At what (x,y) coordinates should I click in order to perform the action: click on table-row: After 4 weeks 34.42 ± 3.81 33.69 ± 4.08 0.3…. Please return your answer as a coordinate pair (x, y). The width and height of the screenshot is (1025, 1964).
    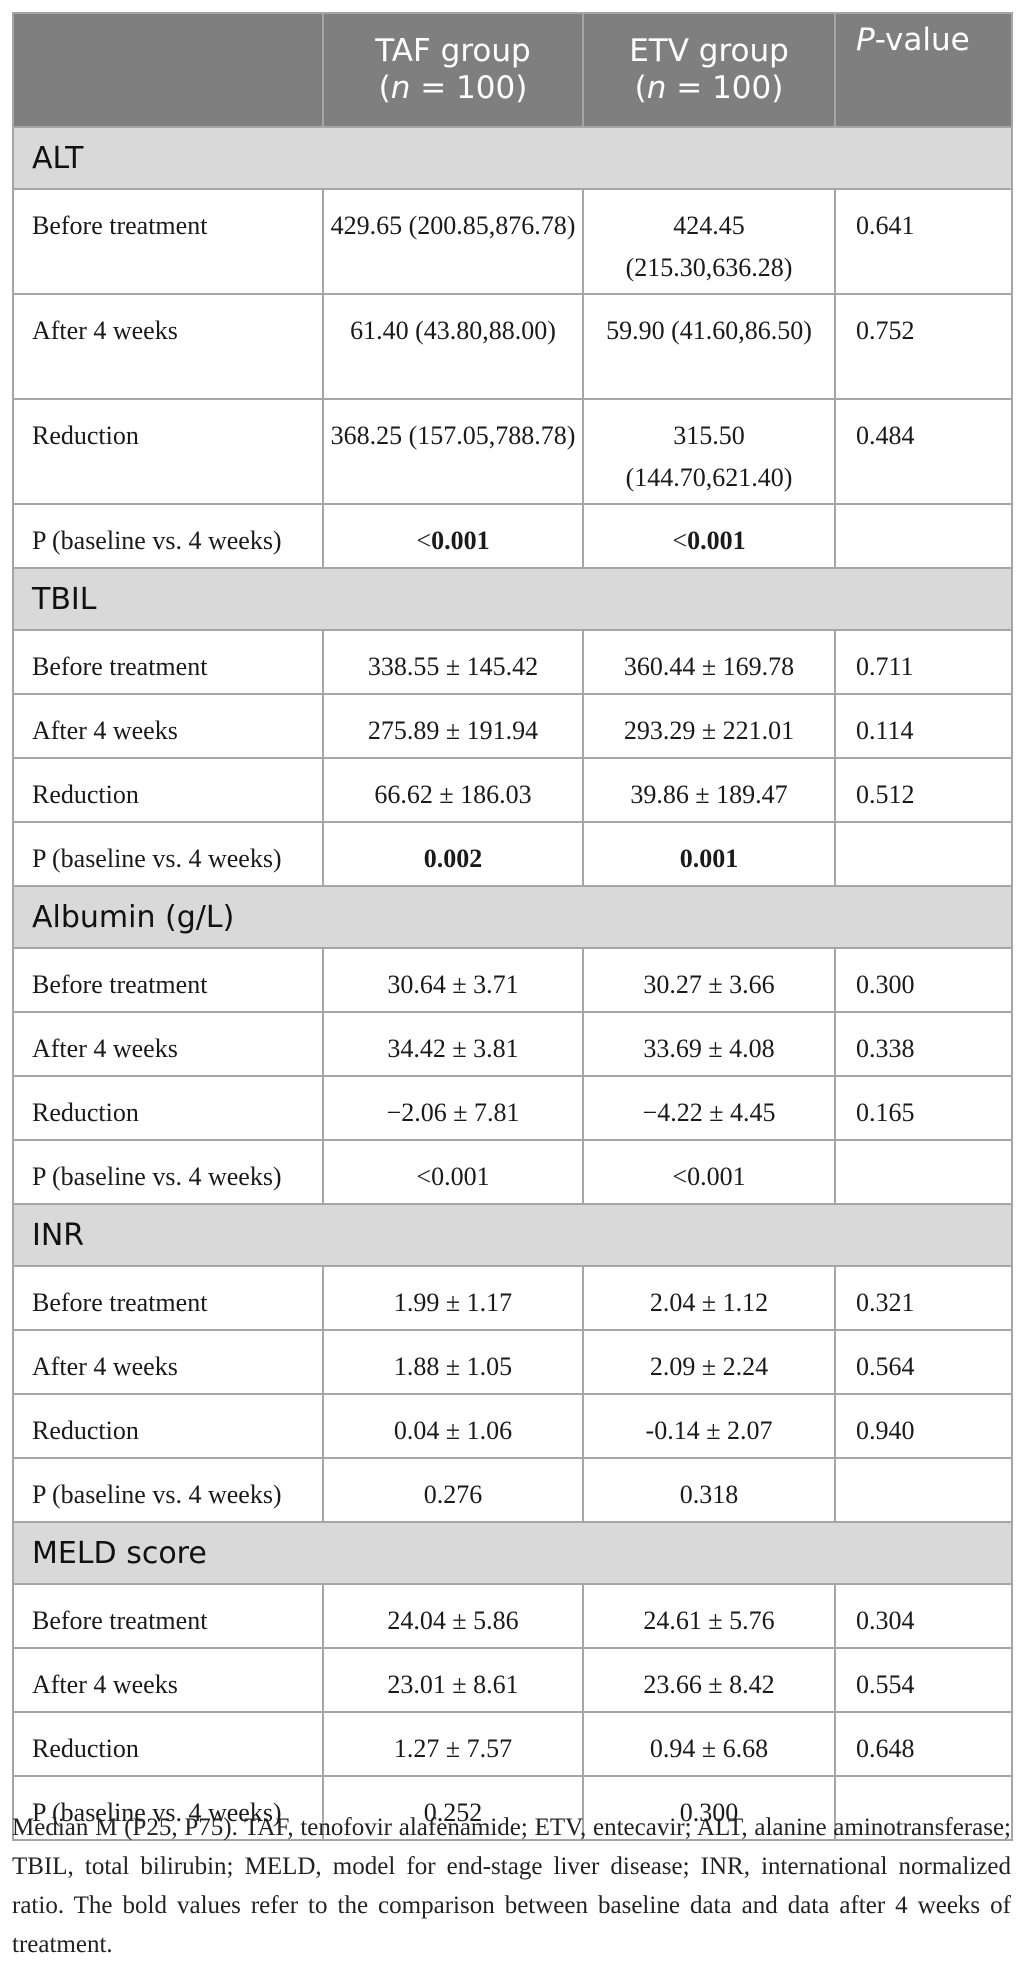
    Looking at the image, I should click on (512, 1044).